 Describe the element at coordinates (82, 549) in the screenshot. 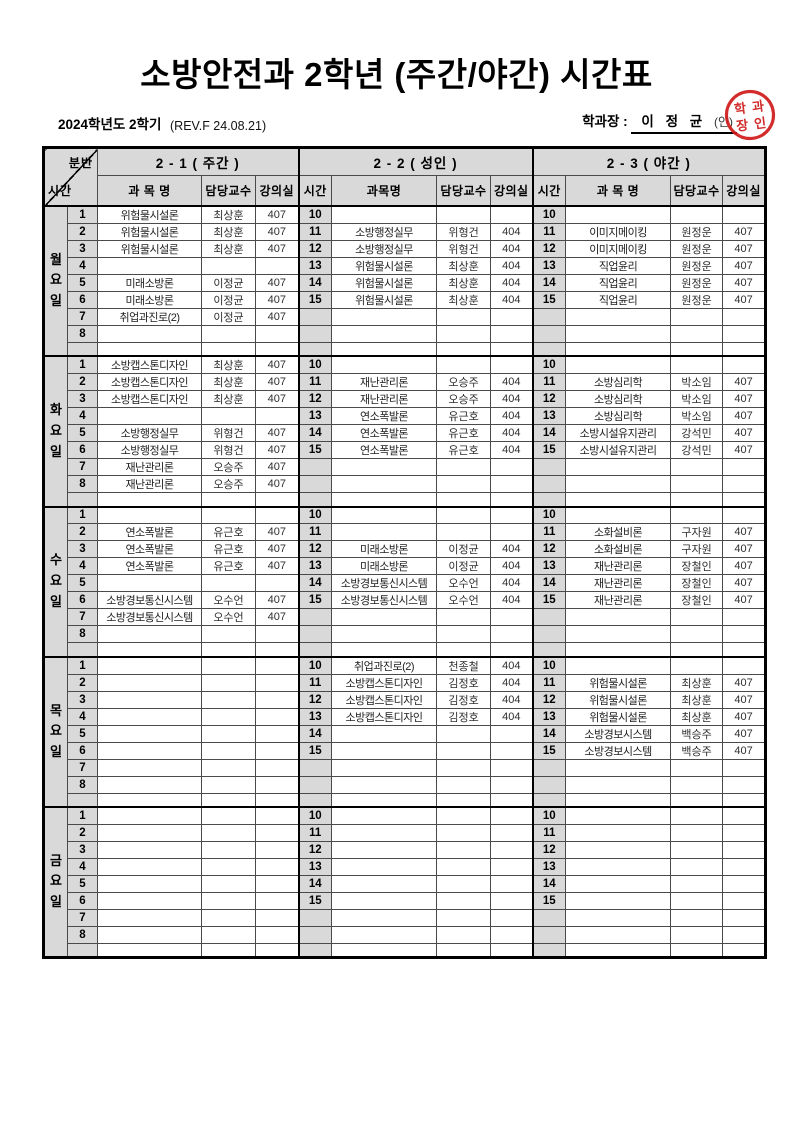

I see `time-cell: 3` at that location.